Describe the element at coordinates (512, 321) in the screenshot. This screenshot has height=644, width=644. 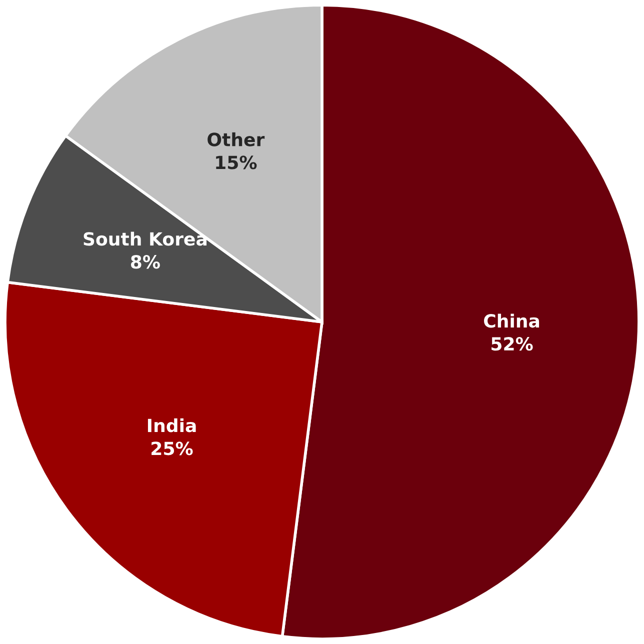
I see `slice-label: China` at that location.